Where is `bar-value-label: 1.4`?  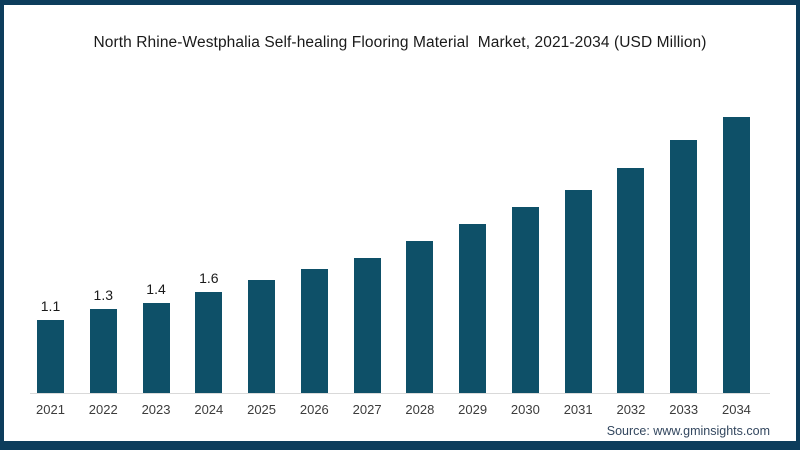
bar-value-label: 1.4 is located at coordinates (156, 289).